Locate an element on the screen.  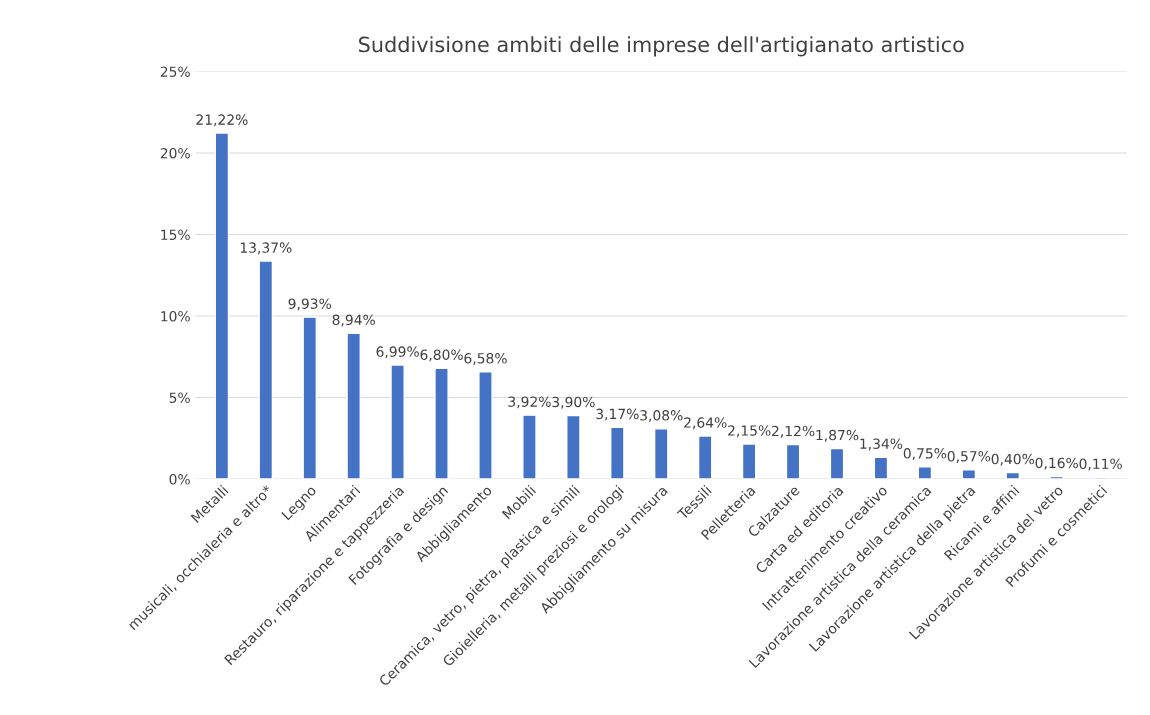
chart-title: Suddivisione ambiti delle imprese dell'artigianato artistico is located at coordinates (661, 46).